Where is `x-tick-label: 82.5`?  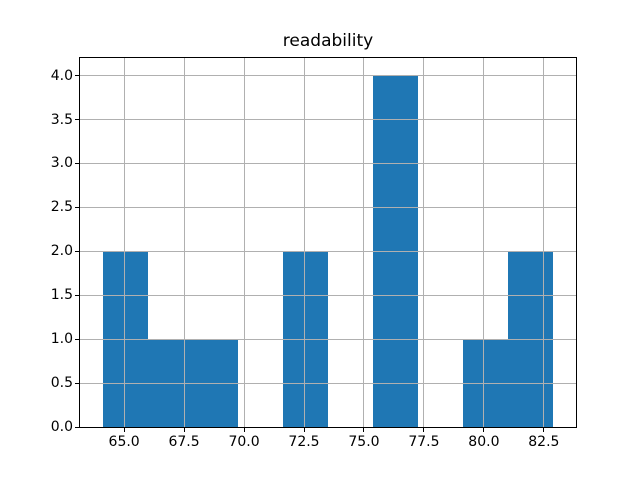
x-tick-label: 82.5 is located at coordinates (544, 442).